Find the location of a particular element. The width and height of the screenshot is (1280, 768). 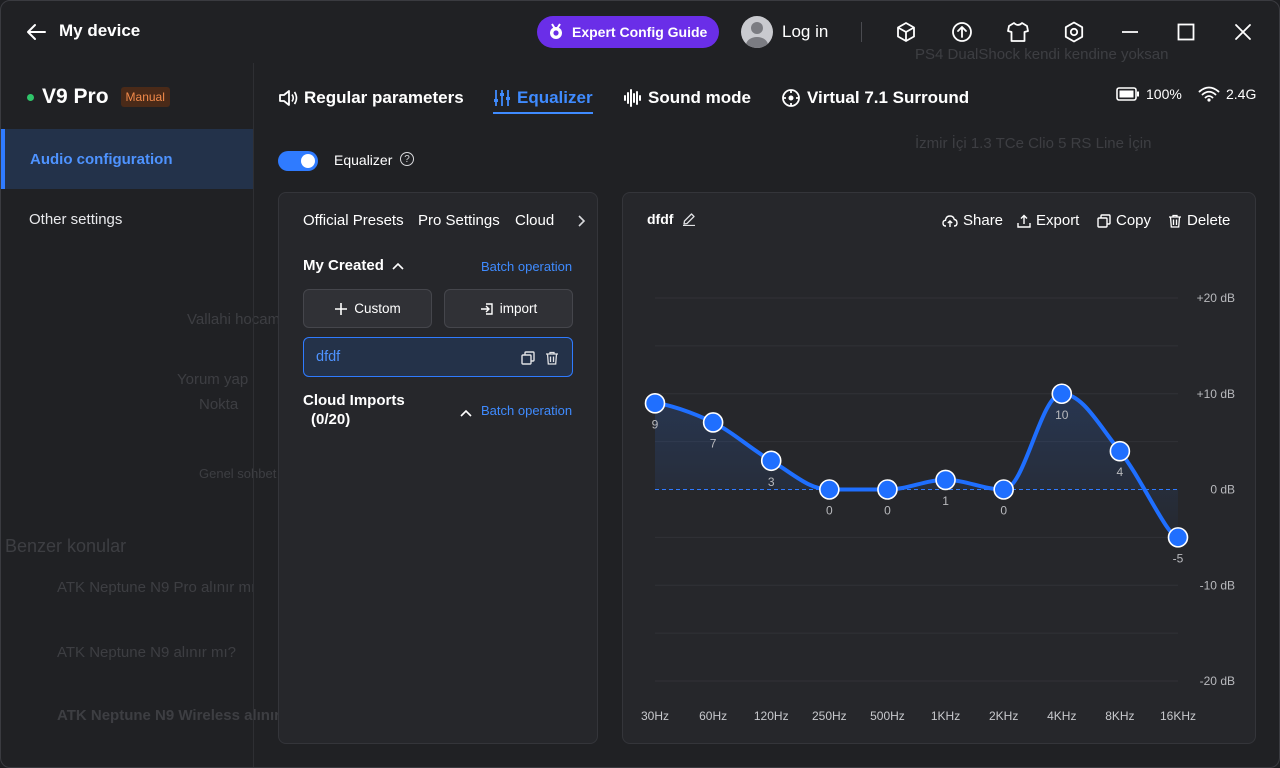

eq-band-value: 3 is located at coordinates (771, 482).